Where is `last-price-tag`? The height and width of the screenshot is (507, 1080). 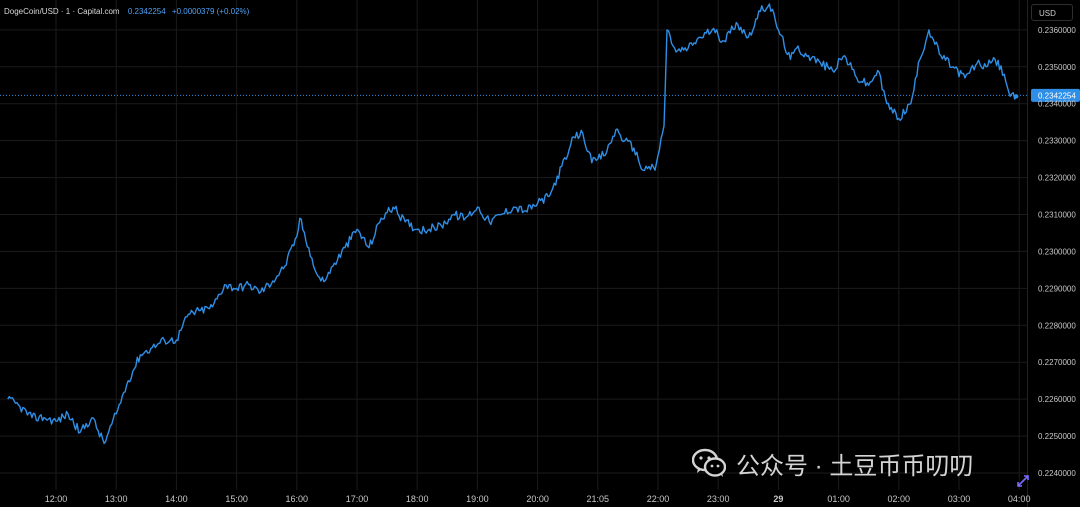
last-price-tag is located at coordinates (1055, 95).